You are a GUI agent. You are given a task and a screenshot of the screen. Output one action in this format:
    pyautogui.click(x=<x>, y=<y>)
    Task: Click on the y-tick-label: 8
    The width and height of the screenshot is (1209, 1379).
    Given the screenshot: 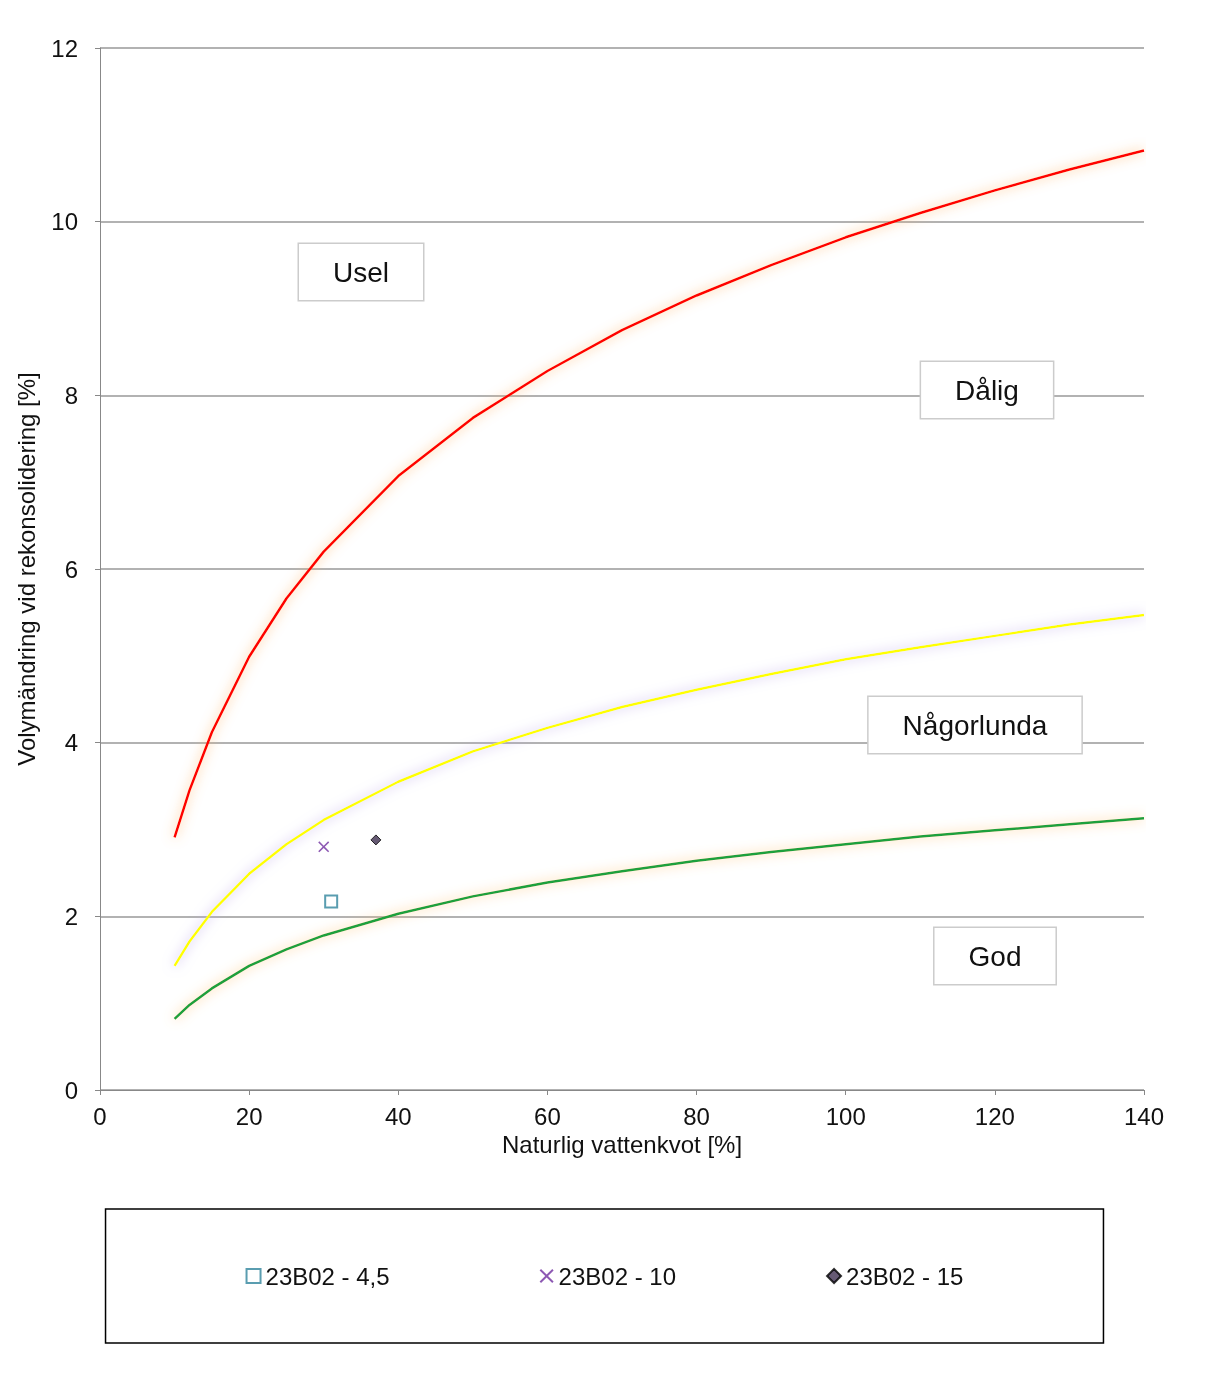 What is the action you would take?
    pyautogui.click(x=71, y=395)
    